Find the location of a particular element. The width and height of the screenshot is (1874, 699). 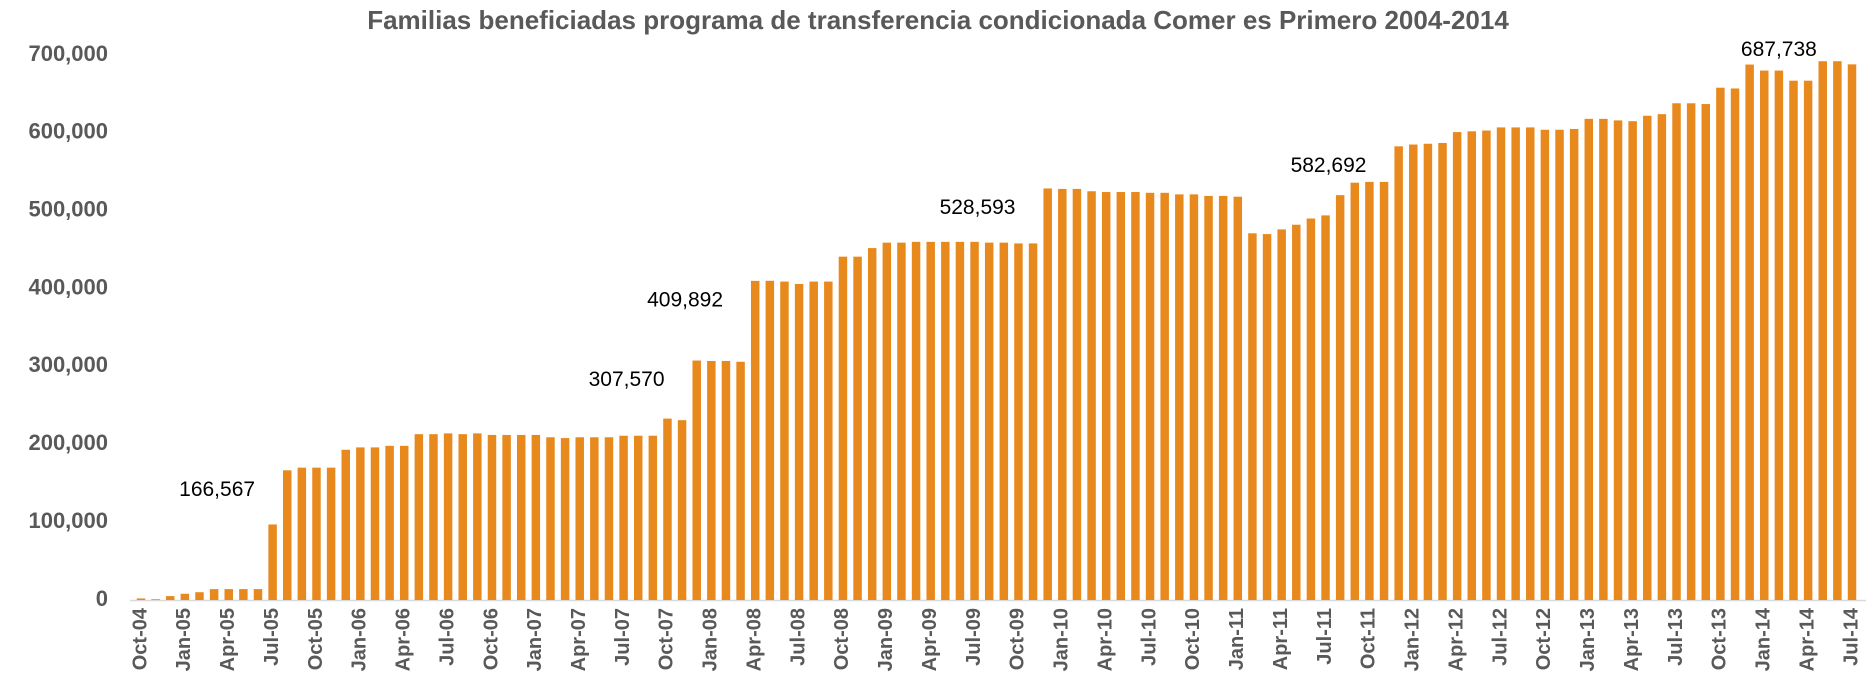

x-tick-label: Oct-07 is located at coordinates (667, 639).